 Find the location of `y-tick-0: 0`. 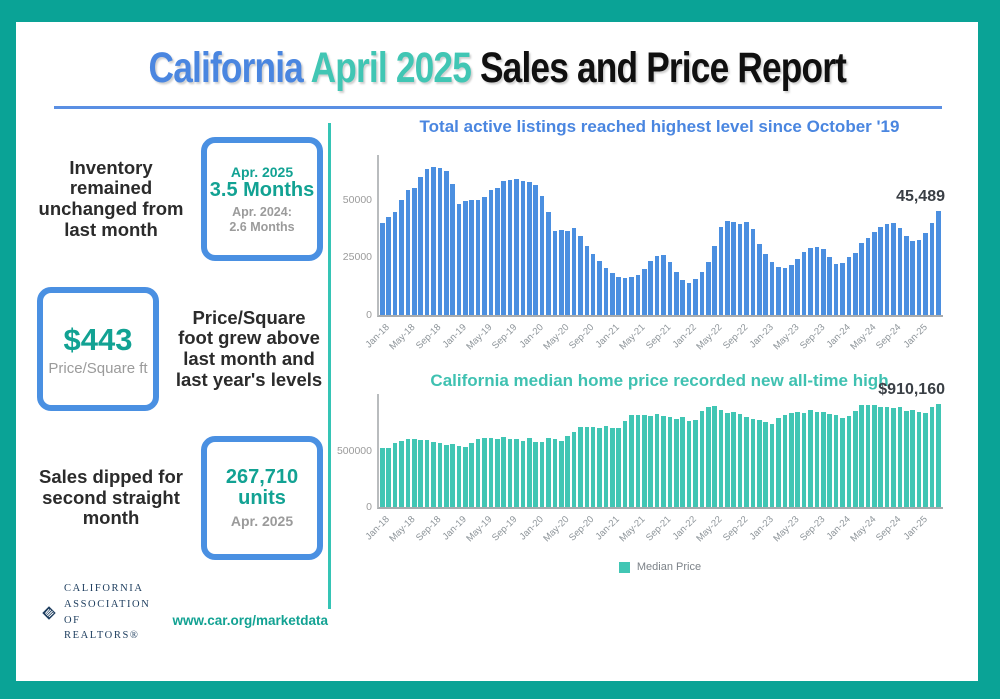

y-tick-0: 0 is located at coordinates (369, 507).